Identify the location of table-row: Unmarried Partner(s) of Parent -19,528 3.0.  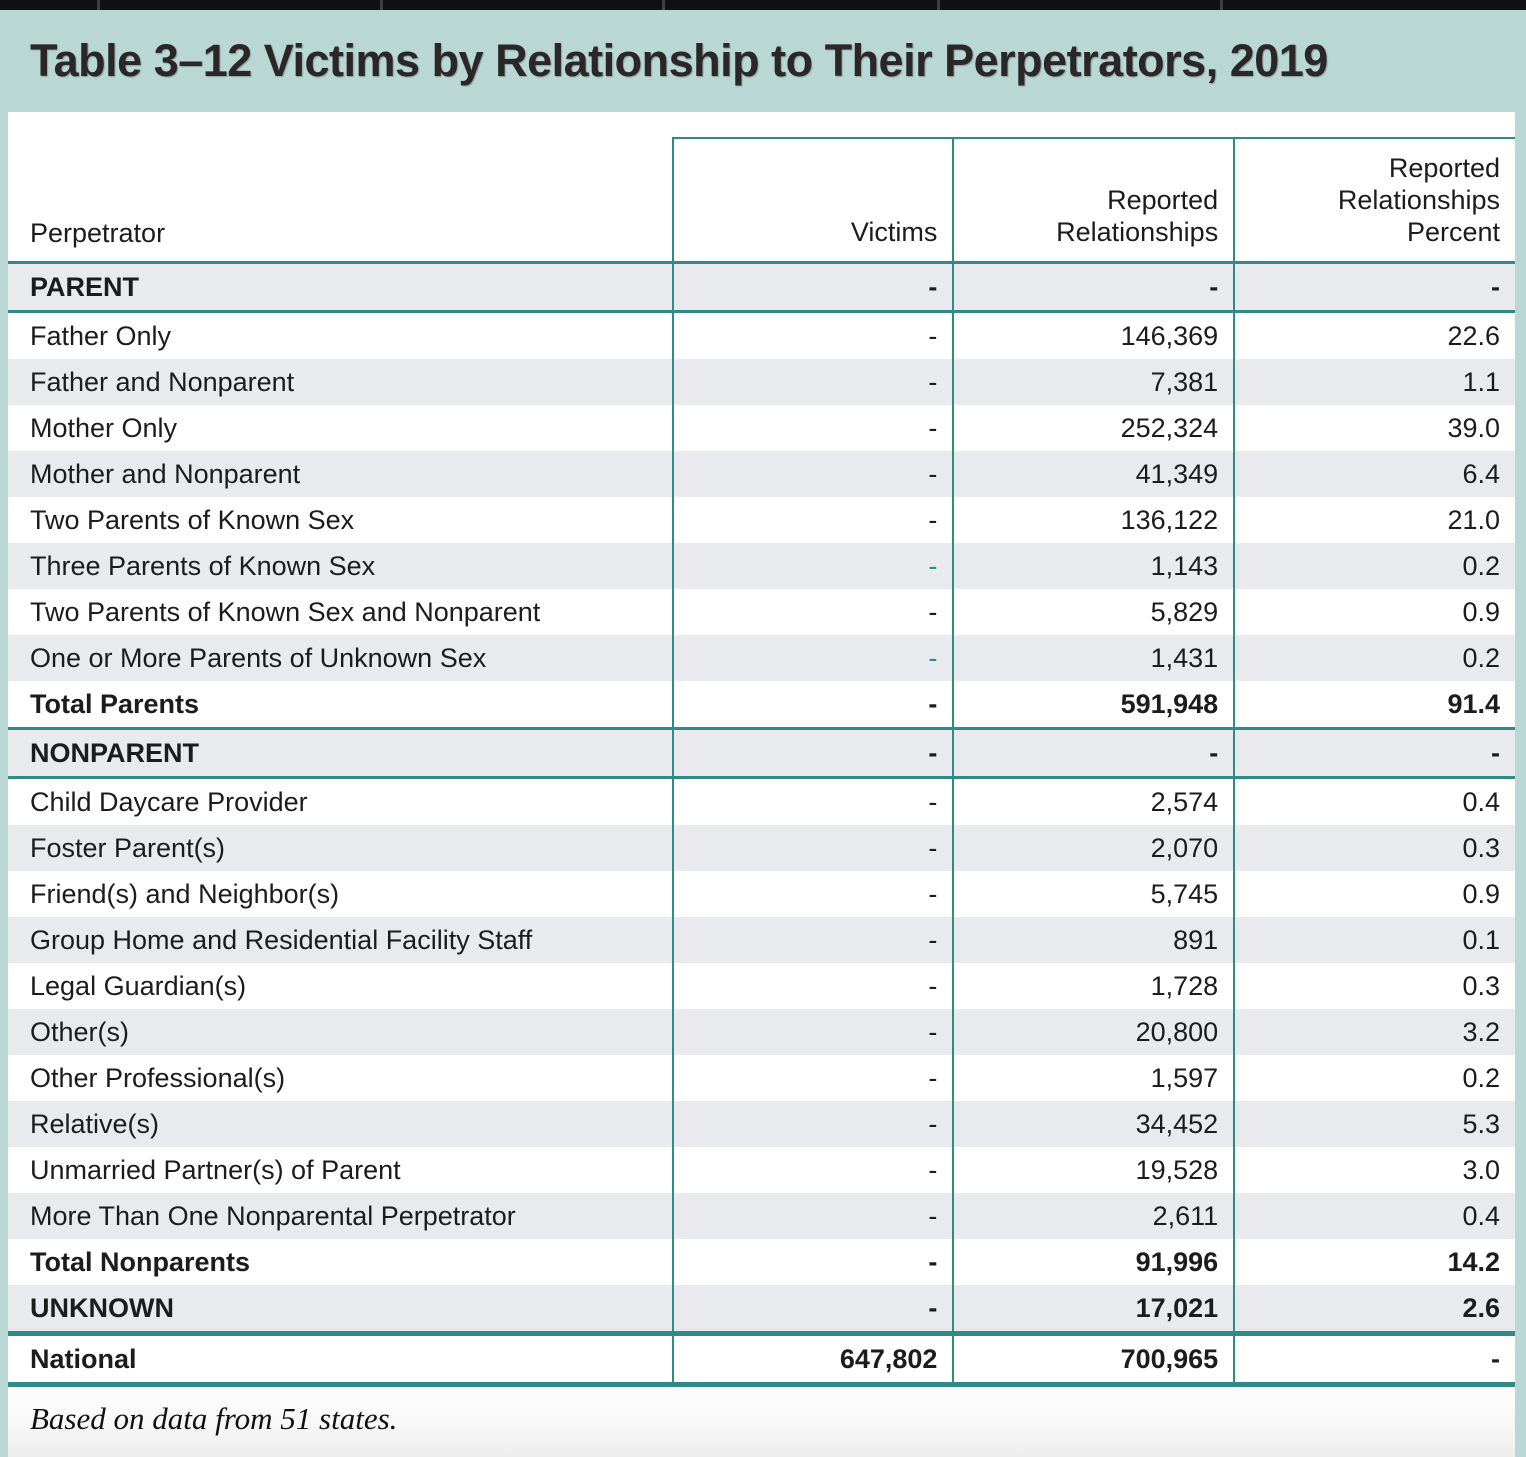
(761, 1170).